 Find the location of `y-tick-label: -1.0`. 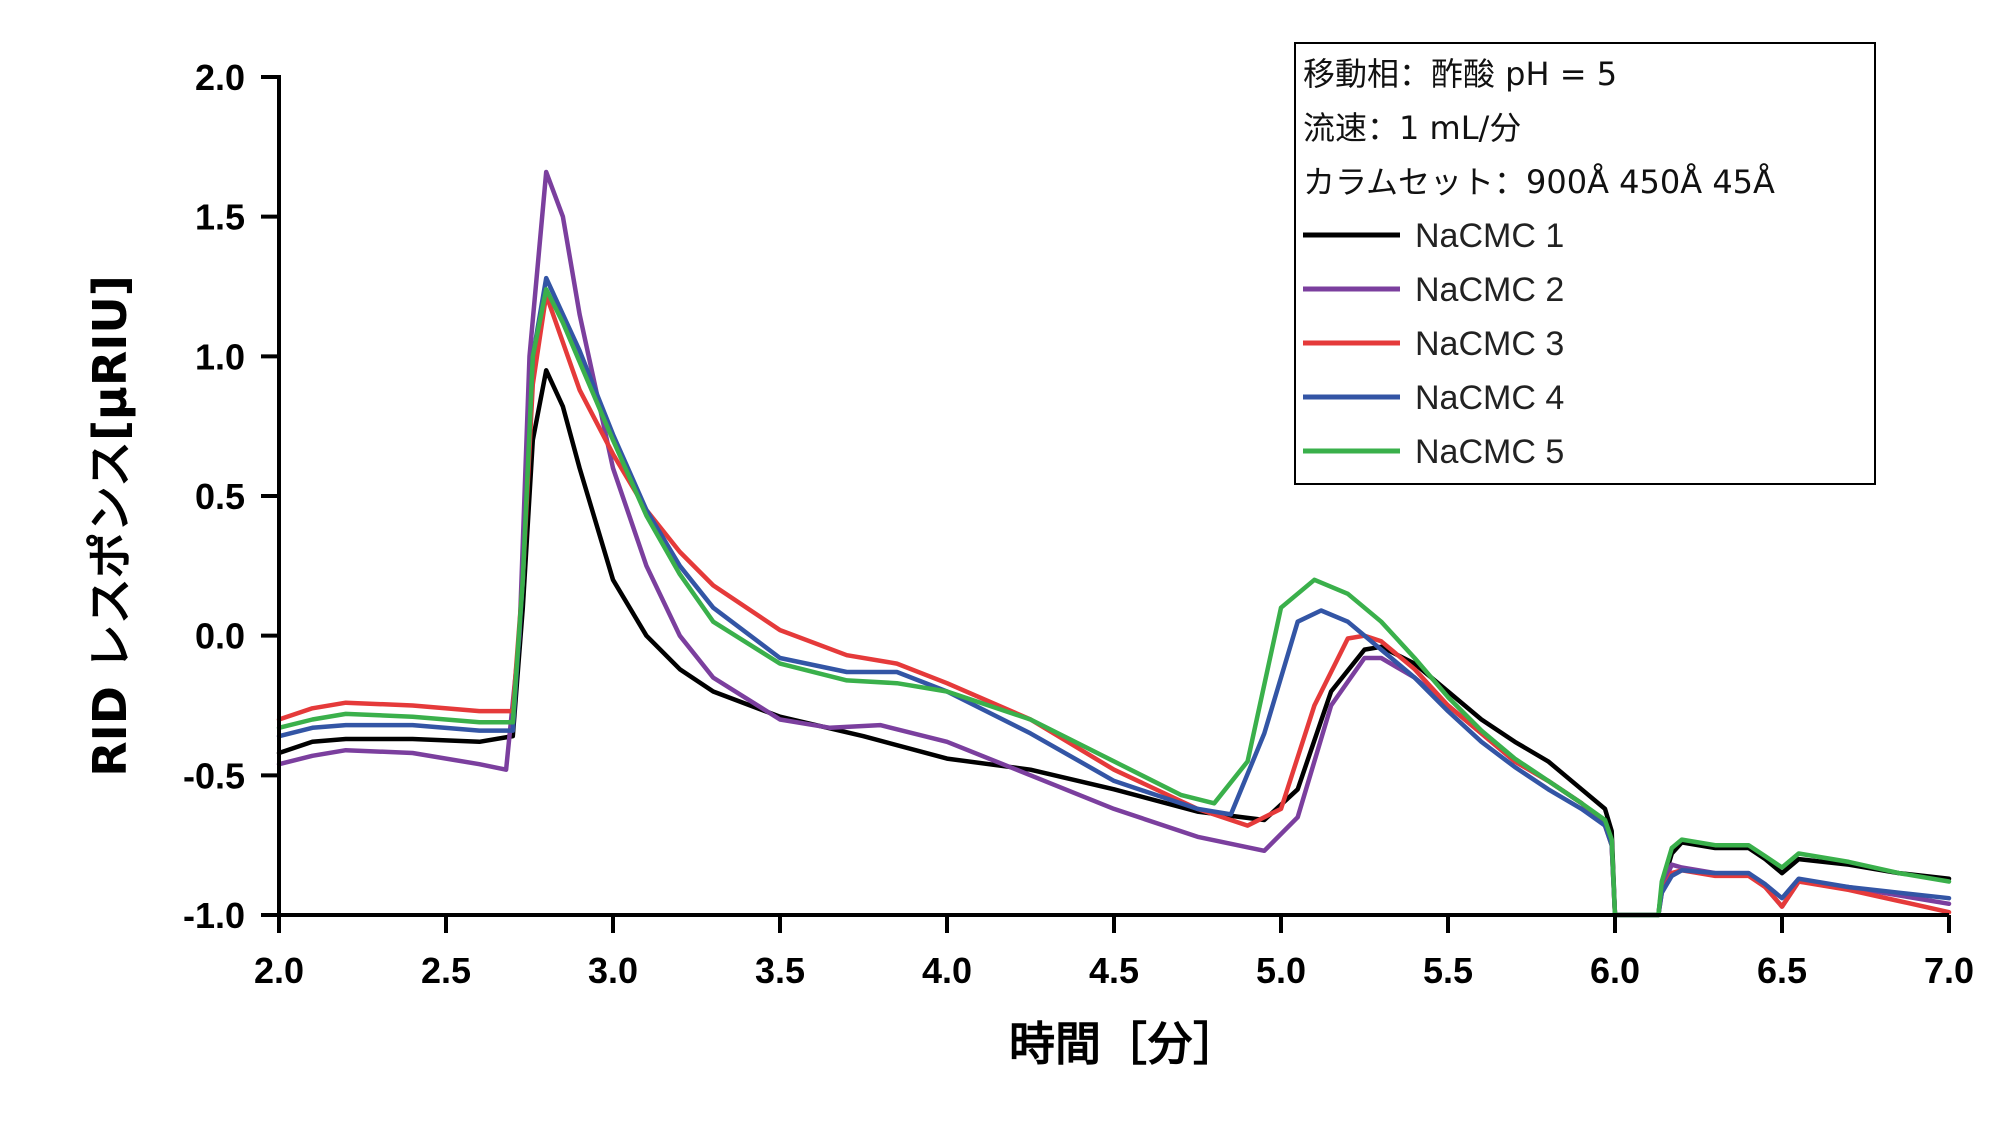

y-tick-label: -1.0 is located at coordinates (214, 915).